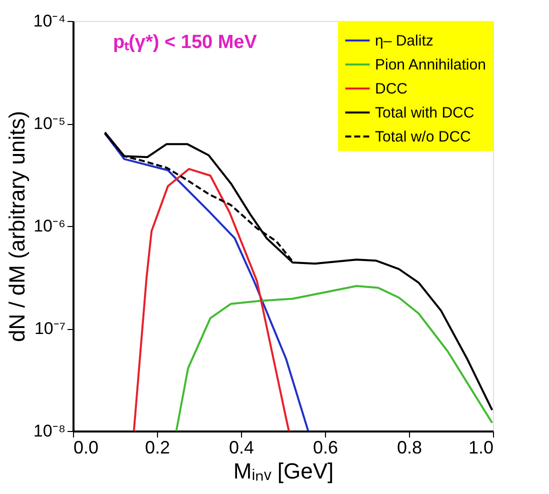 This screenshot has width=549, height=494. I want to click on legend-label: Pion Annihilation, so click(430, 65).